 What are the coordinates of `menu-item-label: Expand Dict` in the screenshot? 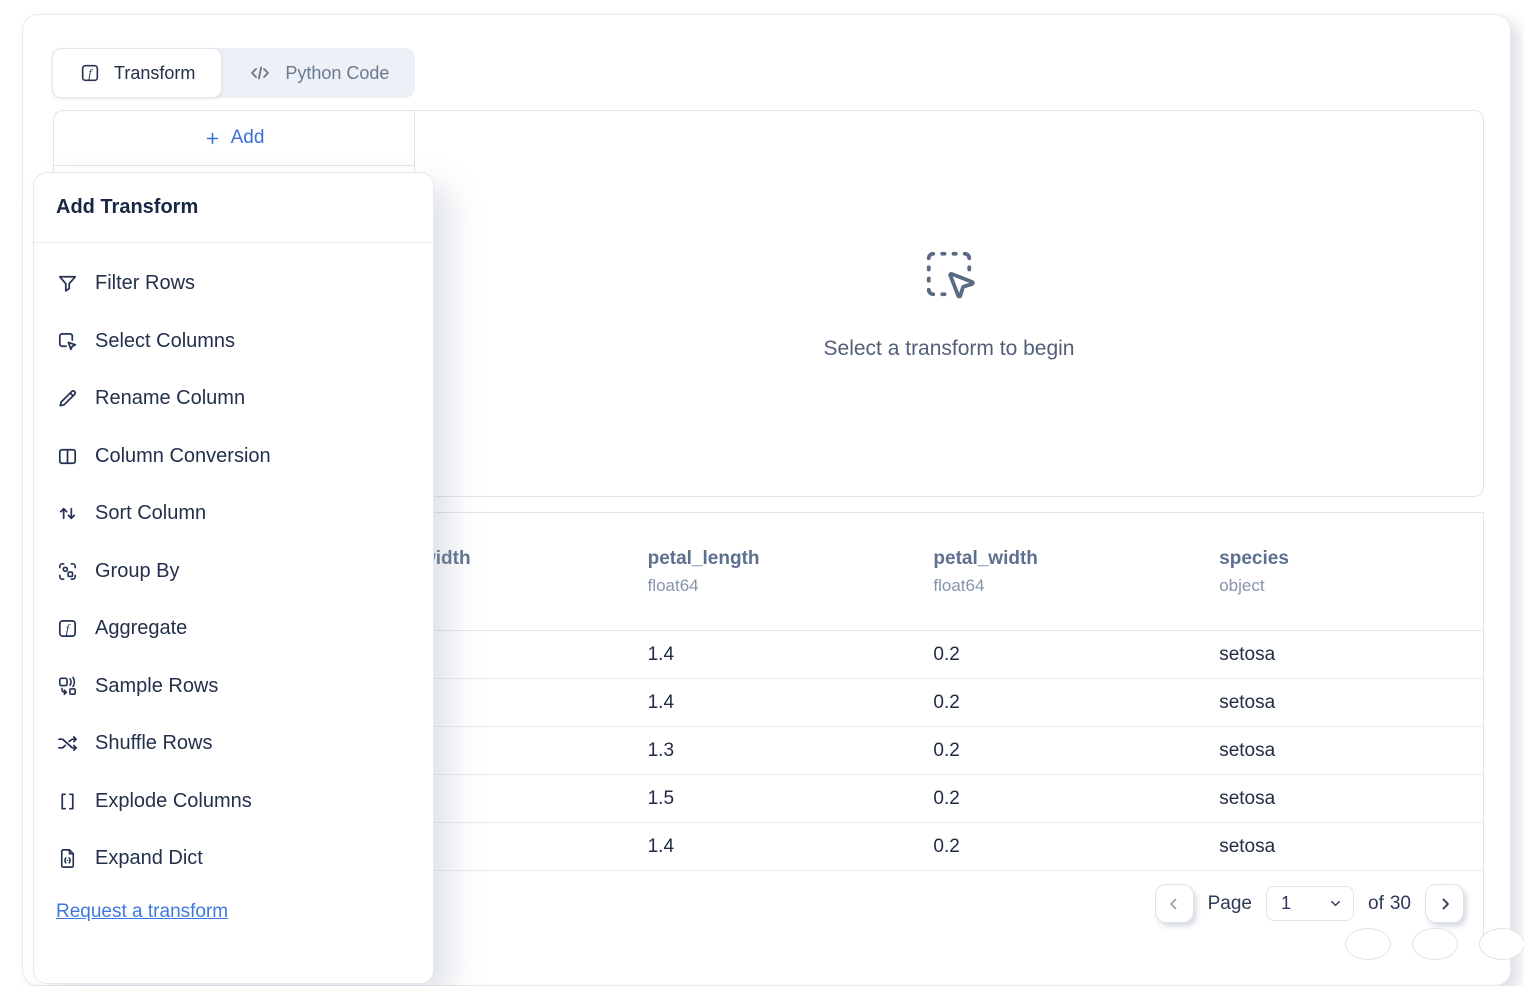 It's located at (149, 858).